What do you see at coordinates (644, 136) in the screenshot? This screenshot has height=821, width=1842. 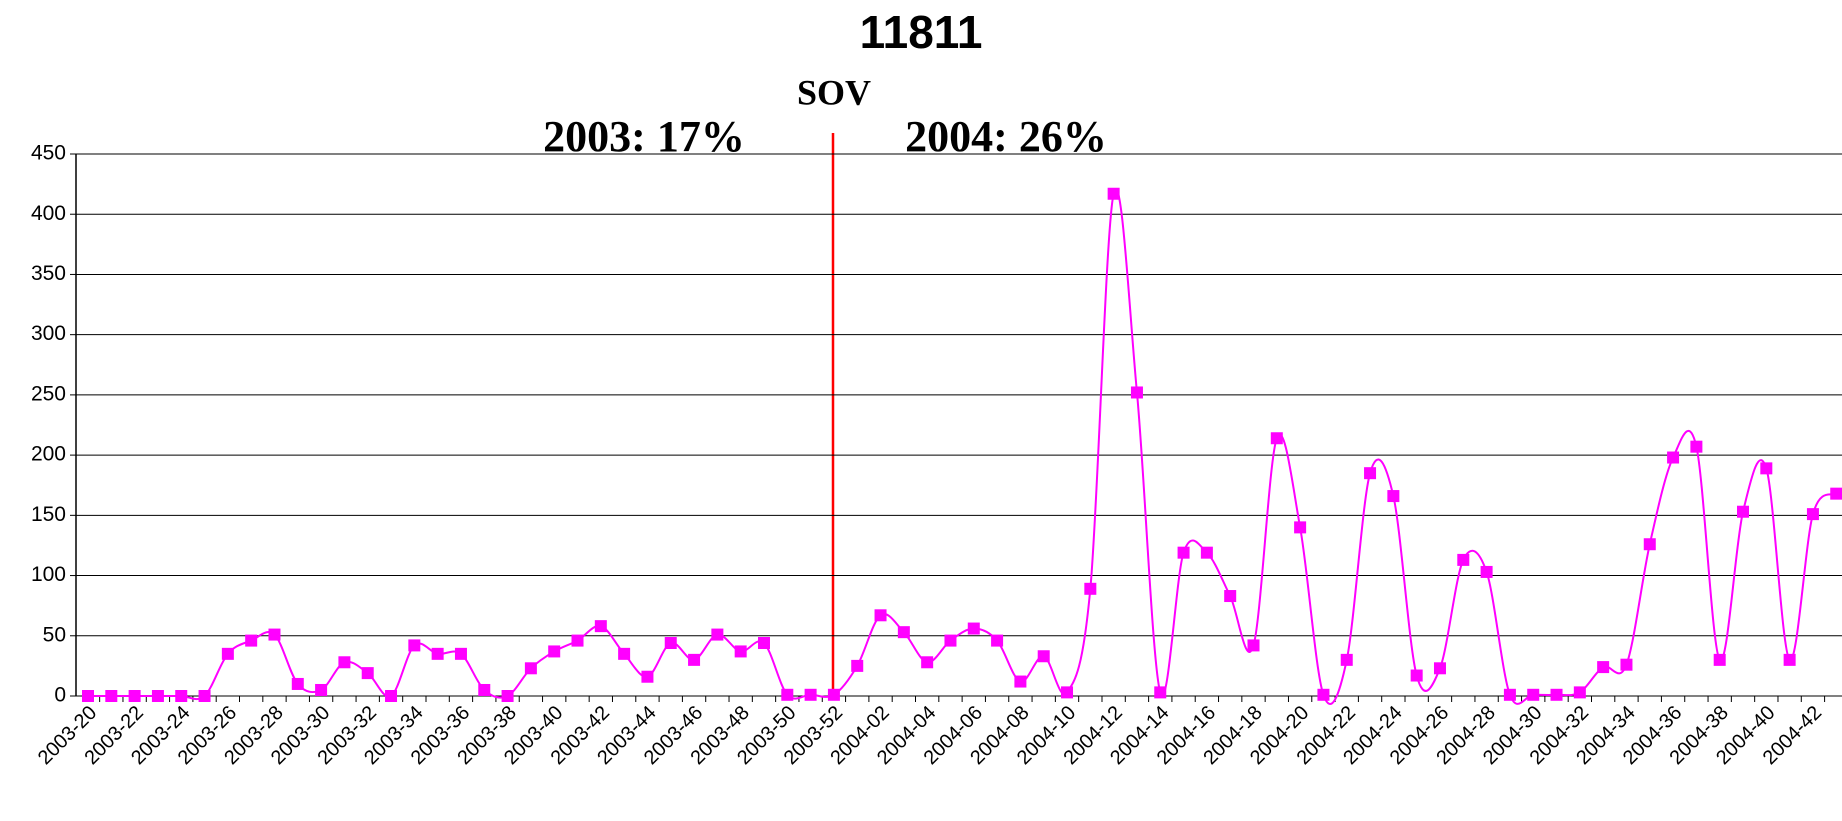 I see `annotation: 2003: 17%` at bounding box center [644, 136].